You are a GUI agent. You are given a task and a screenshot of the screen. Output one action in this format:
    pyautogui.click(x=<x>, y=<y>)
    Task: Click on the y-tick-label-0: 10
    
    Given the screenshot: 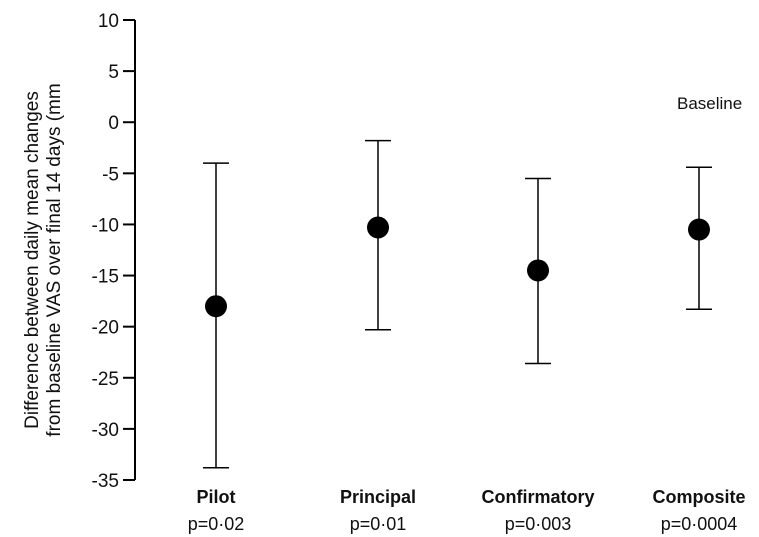 What is the action you would take?
    pyautogui.click(x=108, y=21)
    